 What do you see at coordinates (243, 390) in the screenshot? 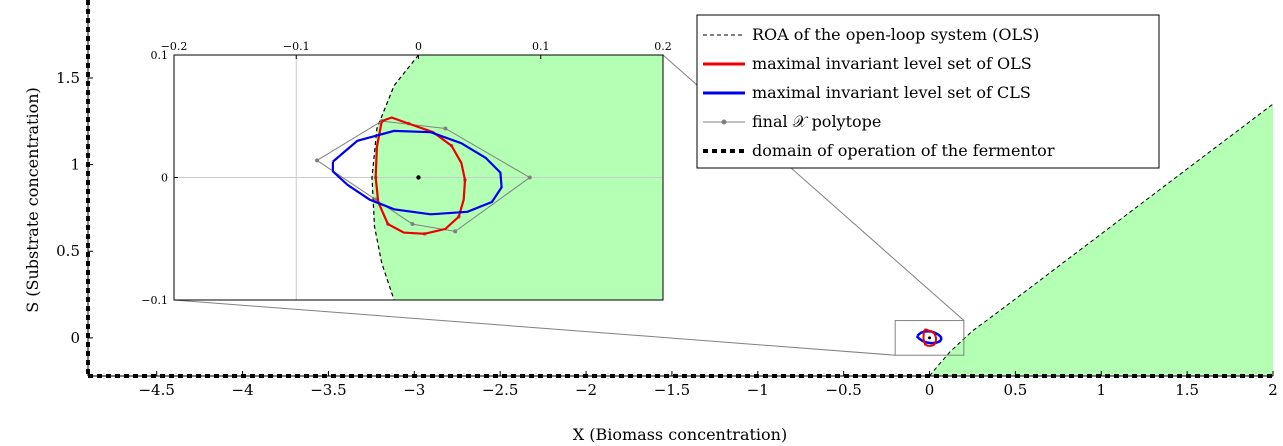
I see `x-tick-label: −4` at bounding box center [243, 390].